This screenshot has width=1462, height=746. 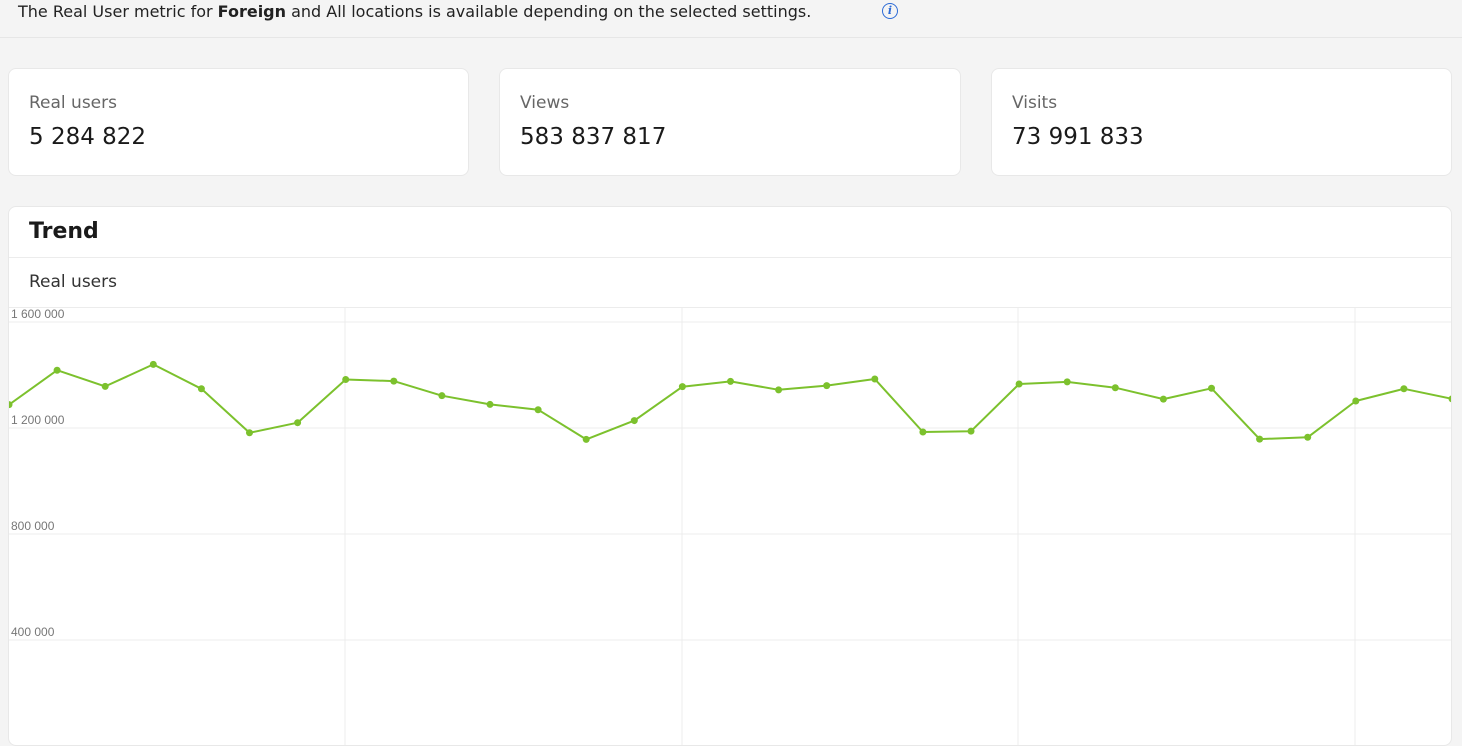 I want to click on stat-label: Real users, so click(x=73, y=103).